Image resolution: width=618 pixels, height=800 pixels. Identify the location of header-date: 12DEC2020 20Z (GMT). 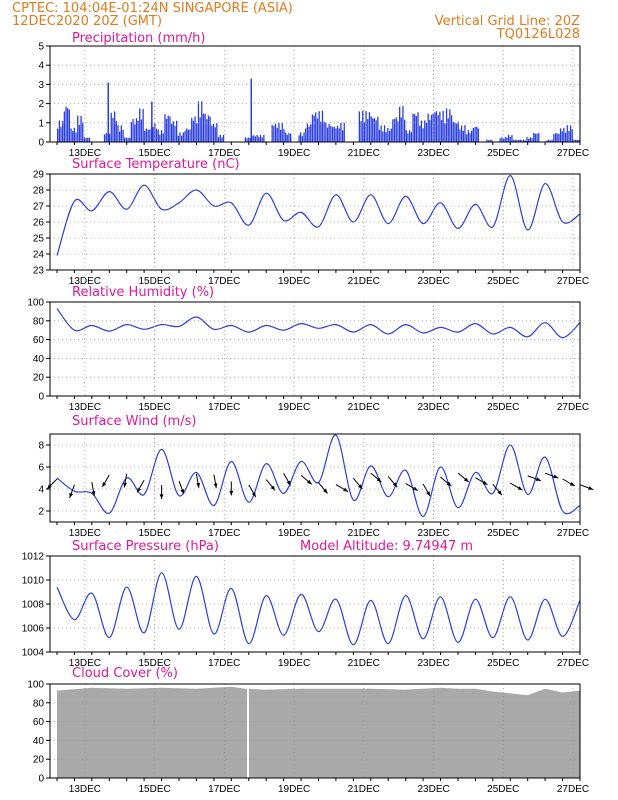
(87, 21).